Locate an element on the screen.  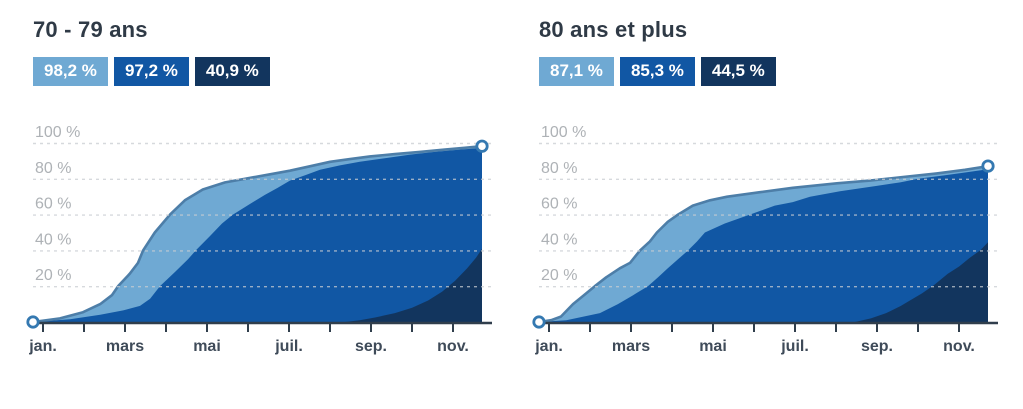
legend: 87,1 % 85,3 % 44,5 % is located at coordinates (657, 71).